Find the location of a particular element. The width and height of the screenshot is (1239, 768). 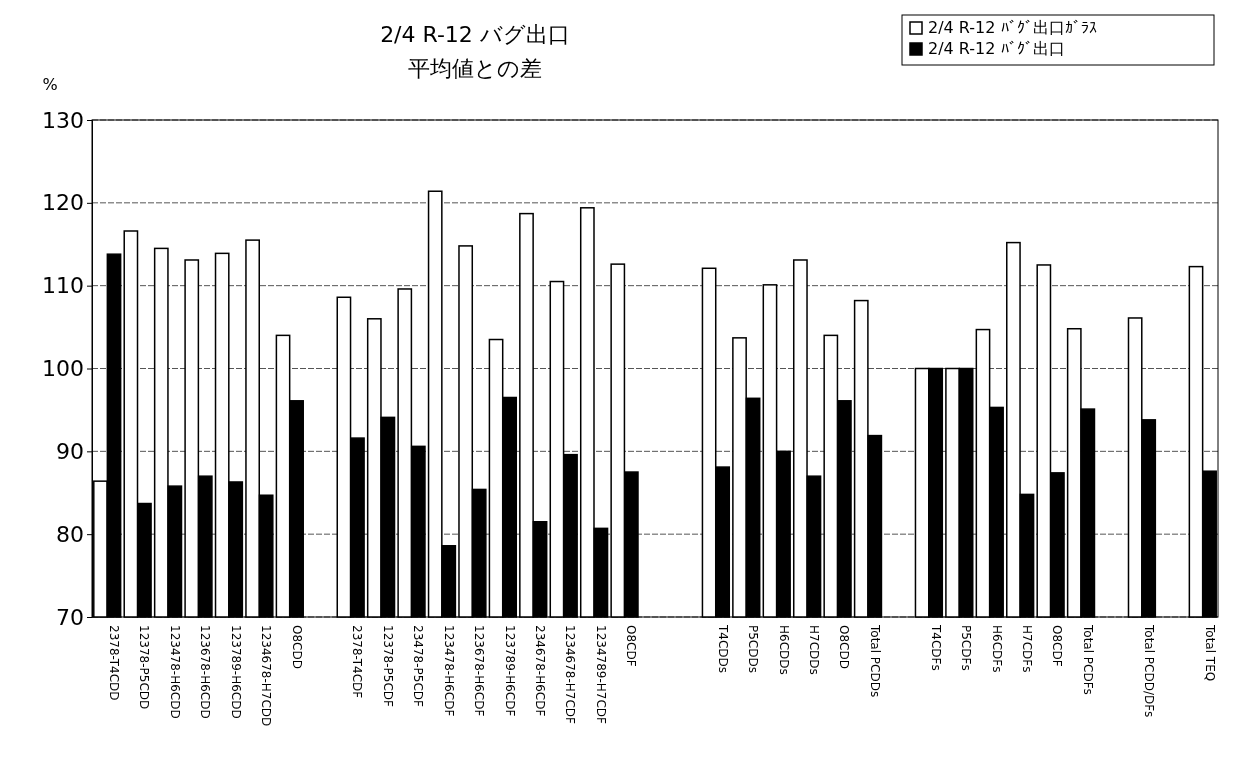

y-tick-label: 100 is located at coordinates (63, 369).